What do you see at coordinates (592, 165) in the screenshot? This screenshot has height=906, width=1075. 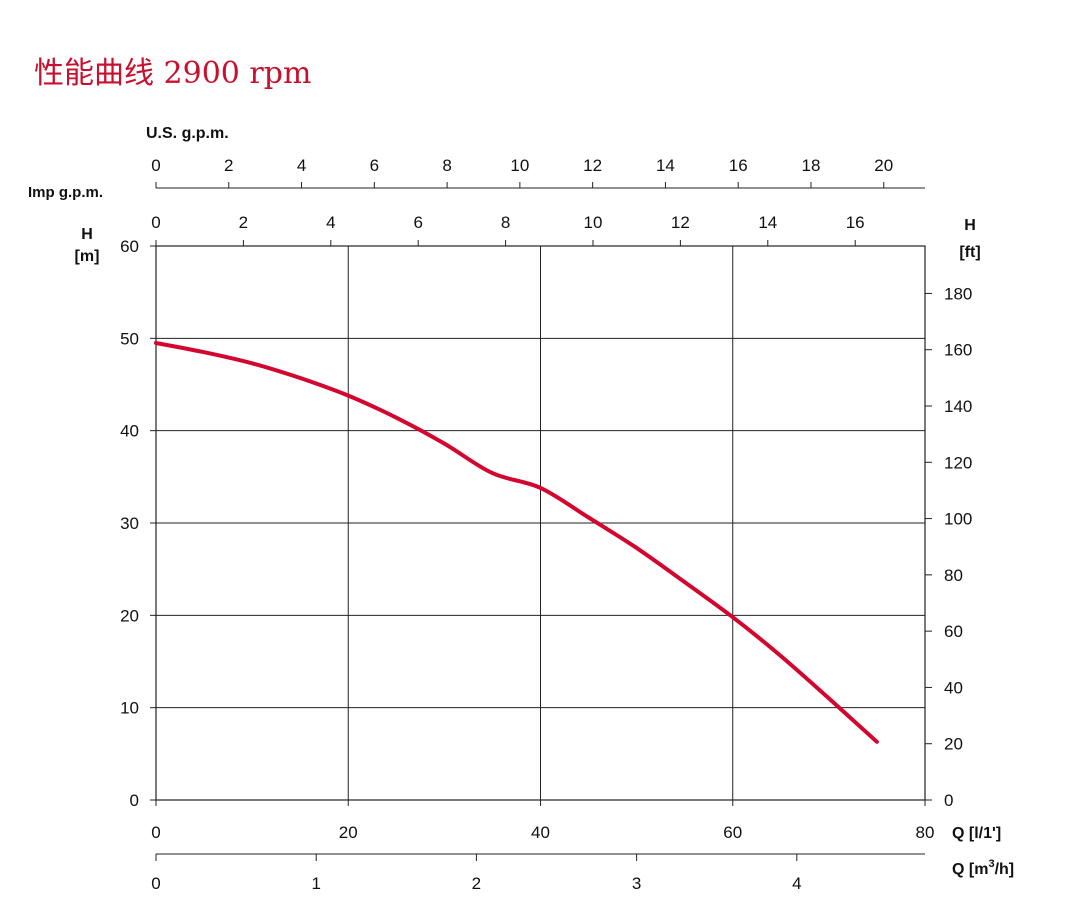 I see `top-us-tick-label: 12` at bounding box center [592, 165].